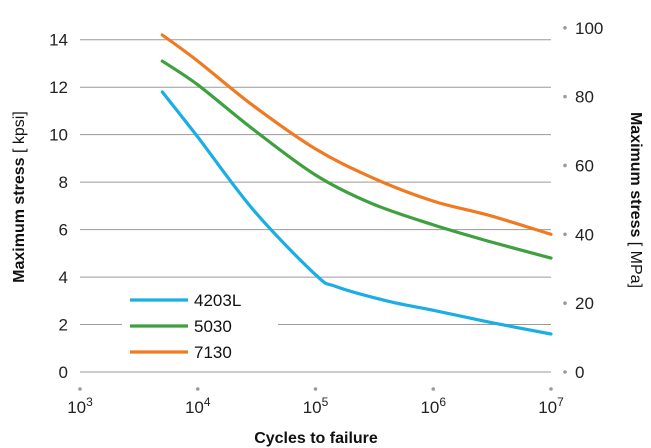  I want to click on legend: 4203L 5030 7130, so click(200, 326).